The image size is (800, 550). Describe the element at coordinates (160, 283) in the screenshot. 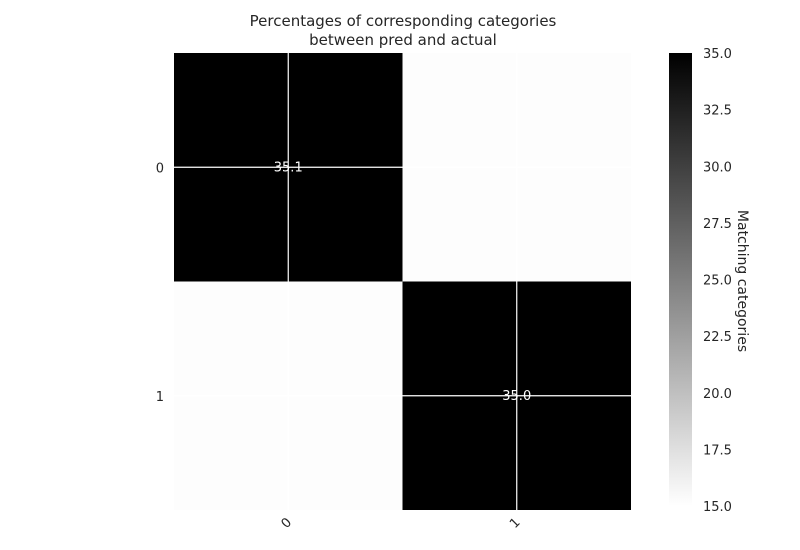

I see `y-axis-ticks: 01` at that location.